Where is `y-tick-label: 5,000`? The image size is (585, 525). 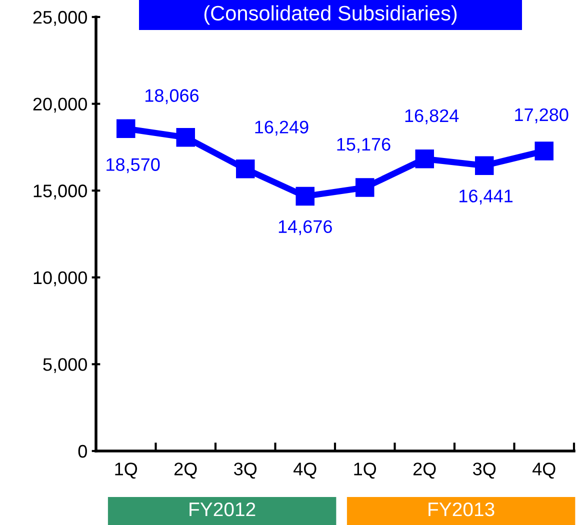
y-tick-label: 5,000 is located at coordinates (65, 366).